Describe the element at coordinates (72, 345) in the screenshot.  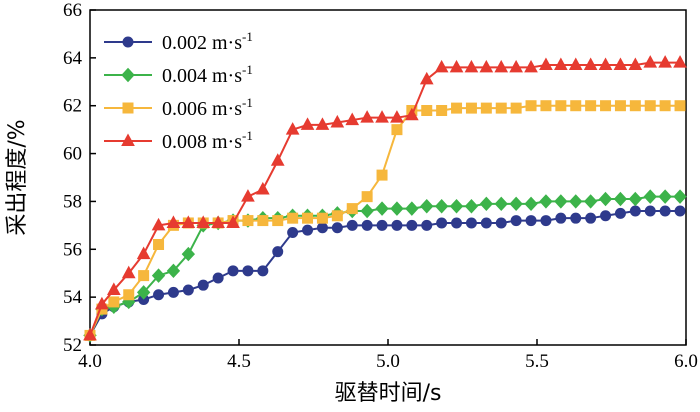
I see `y-tick-label: 52` at that location.